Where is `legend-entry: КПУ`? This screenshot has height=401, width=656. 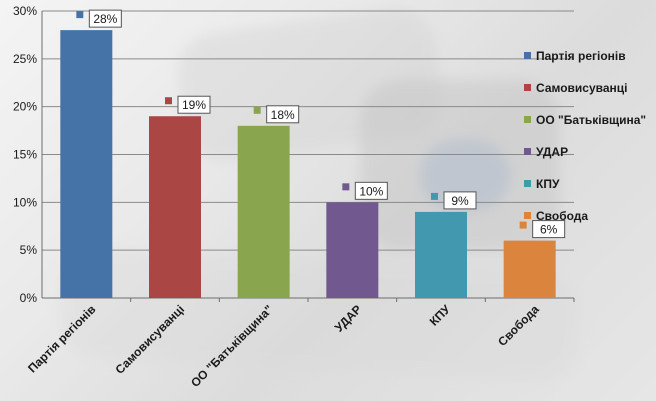 legend-entry: КПУ is located at coordinates (548, 184).